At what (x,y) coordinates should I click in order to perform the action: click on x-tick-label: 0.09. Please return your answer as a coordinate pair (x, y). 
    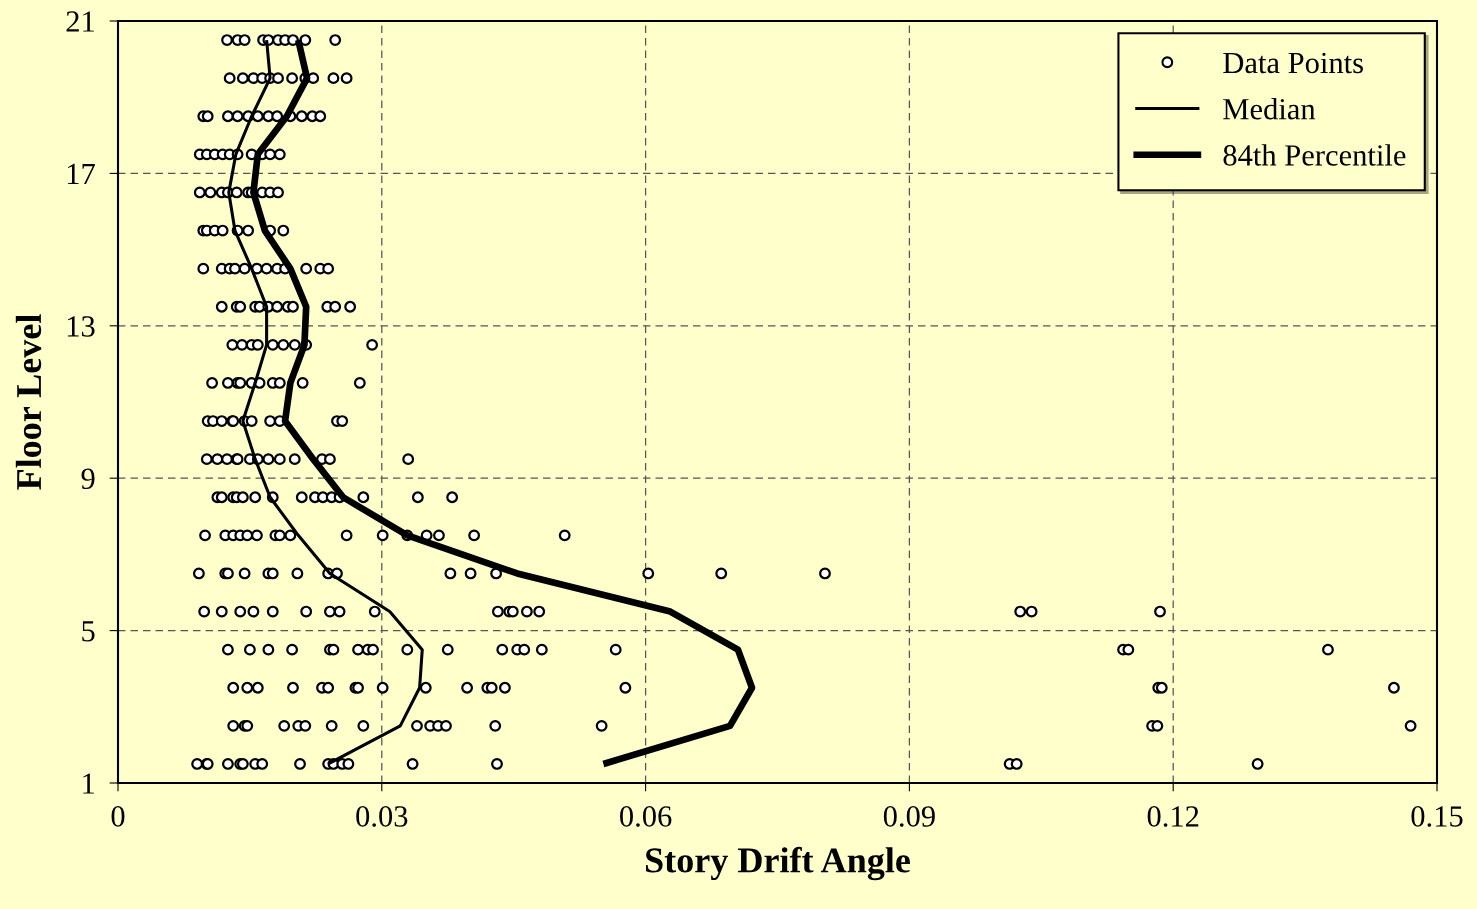
    Looking at the image, I should click on (909, 816).